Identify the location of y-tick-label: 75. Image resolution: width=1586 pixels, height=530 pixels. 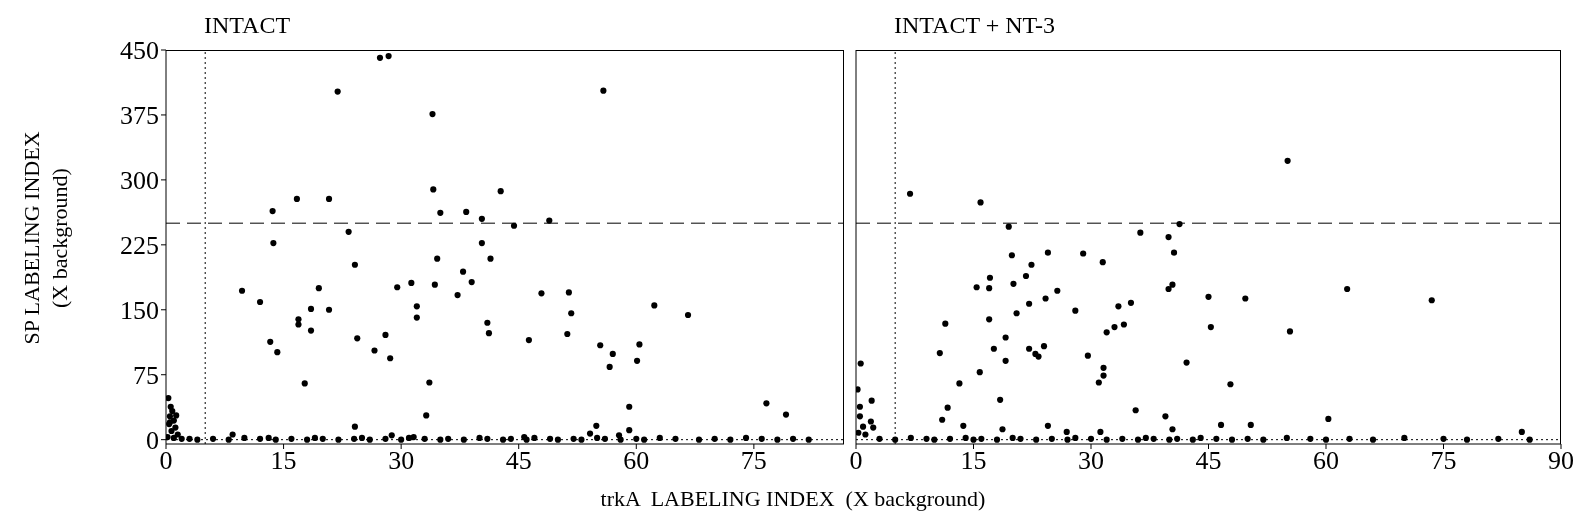
(146, 375).